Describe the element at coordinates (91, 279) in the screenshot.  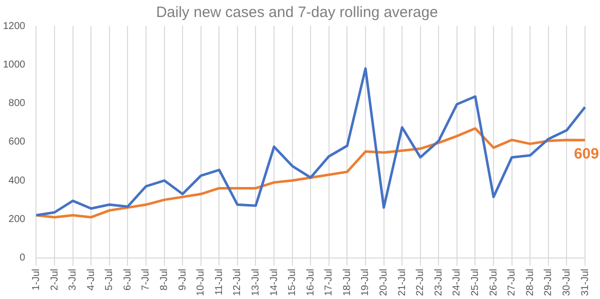
I see `x-tick-label: 4-Jul` at that location.